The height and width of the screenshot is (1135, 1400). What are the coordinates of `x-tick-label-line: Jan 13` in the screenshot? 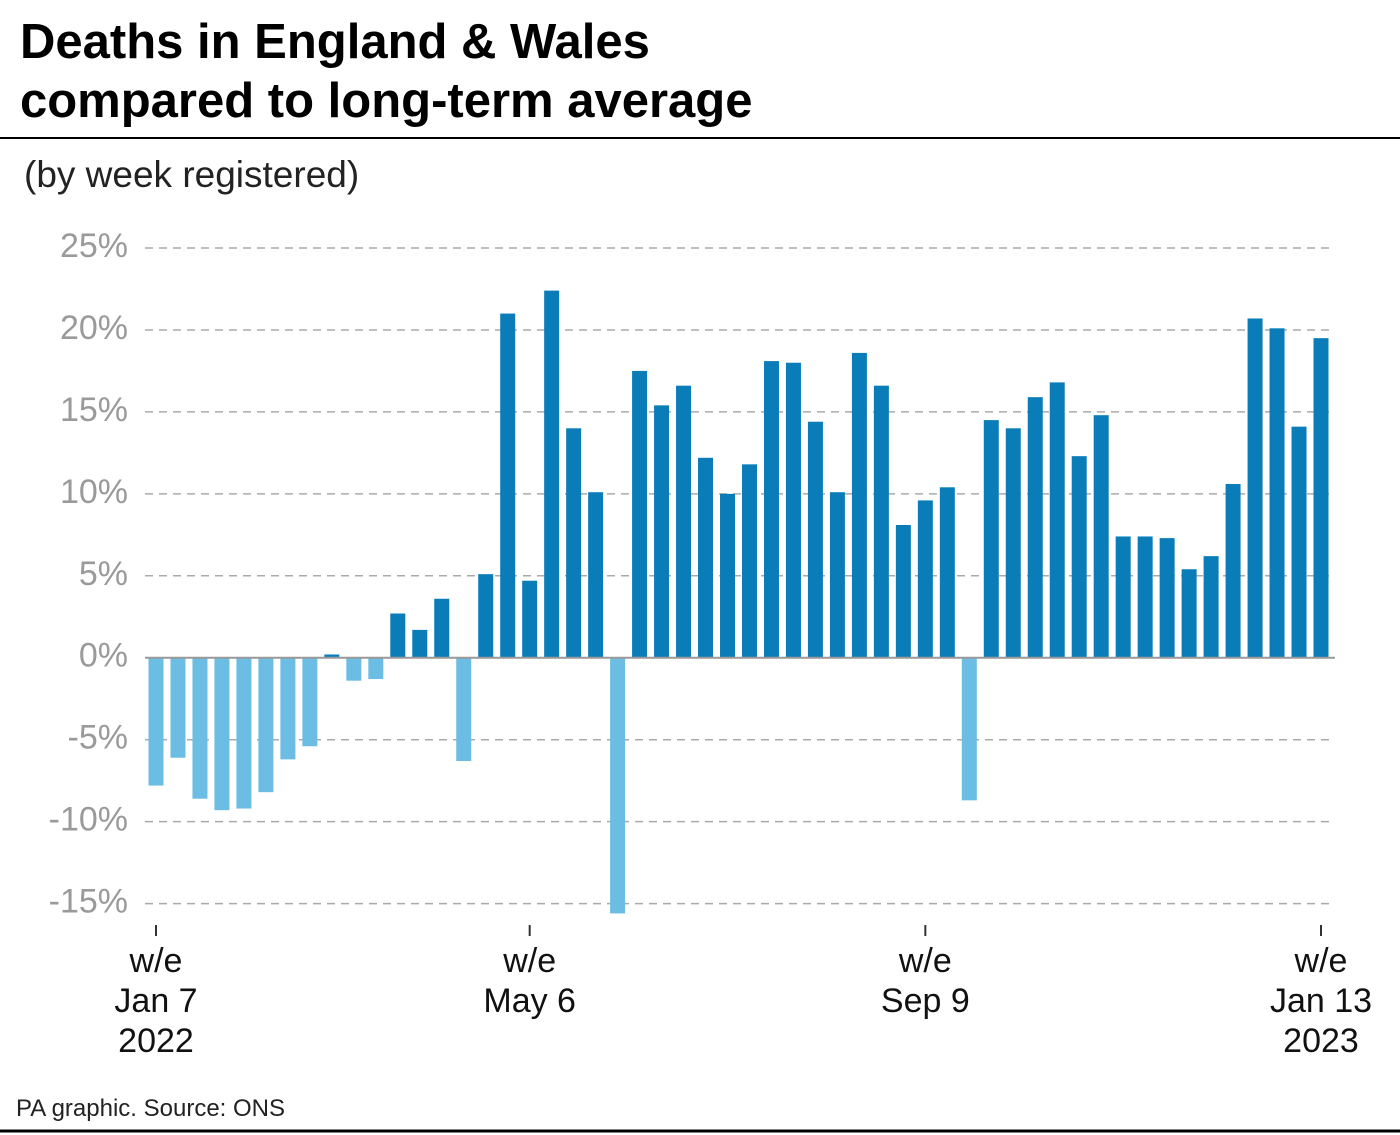 It's located at (1321, 1001).